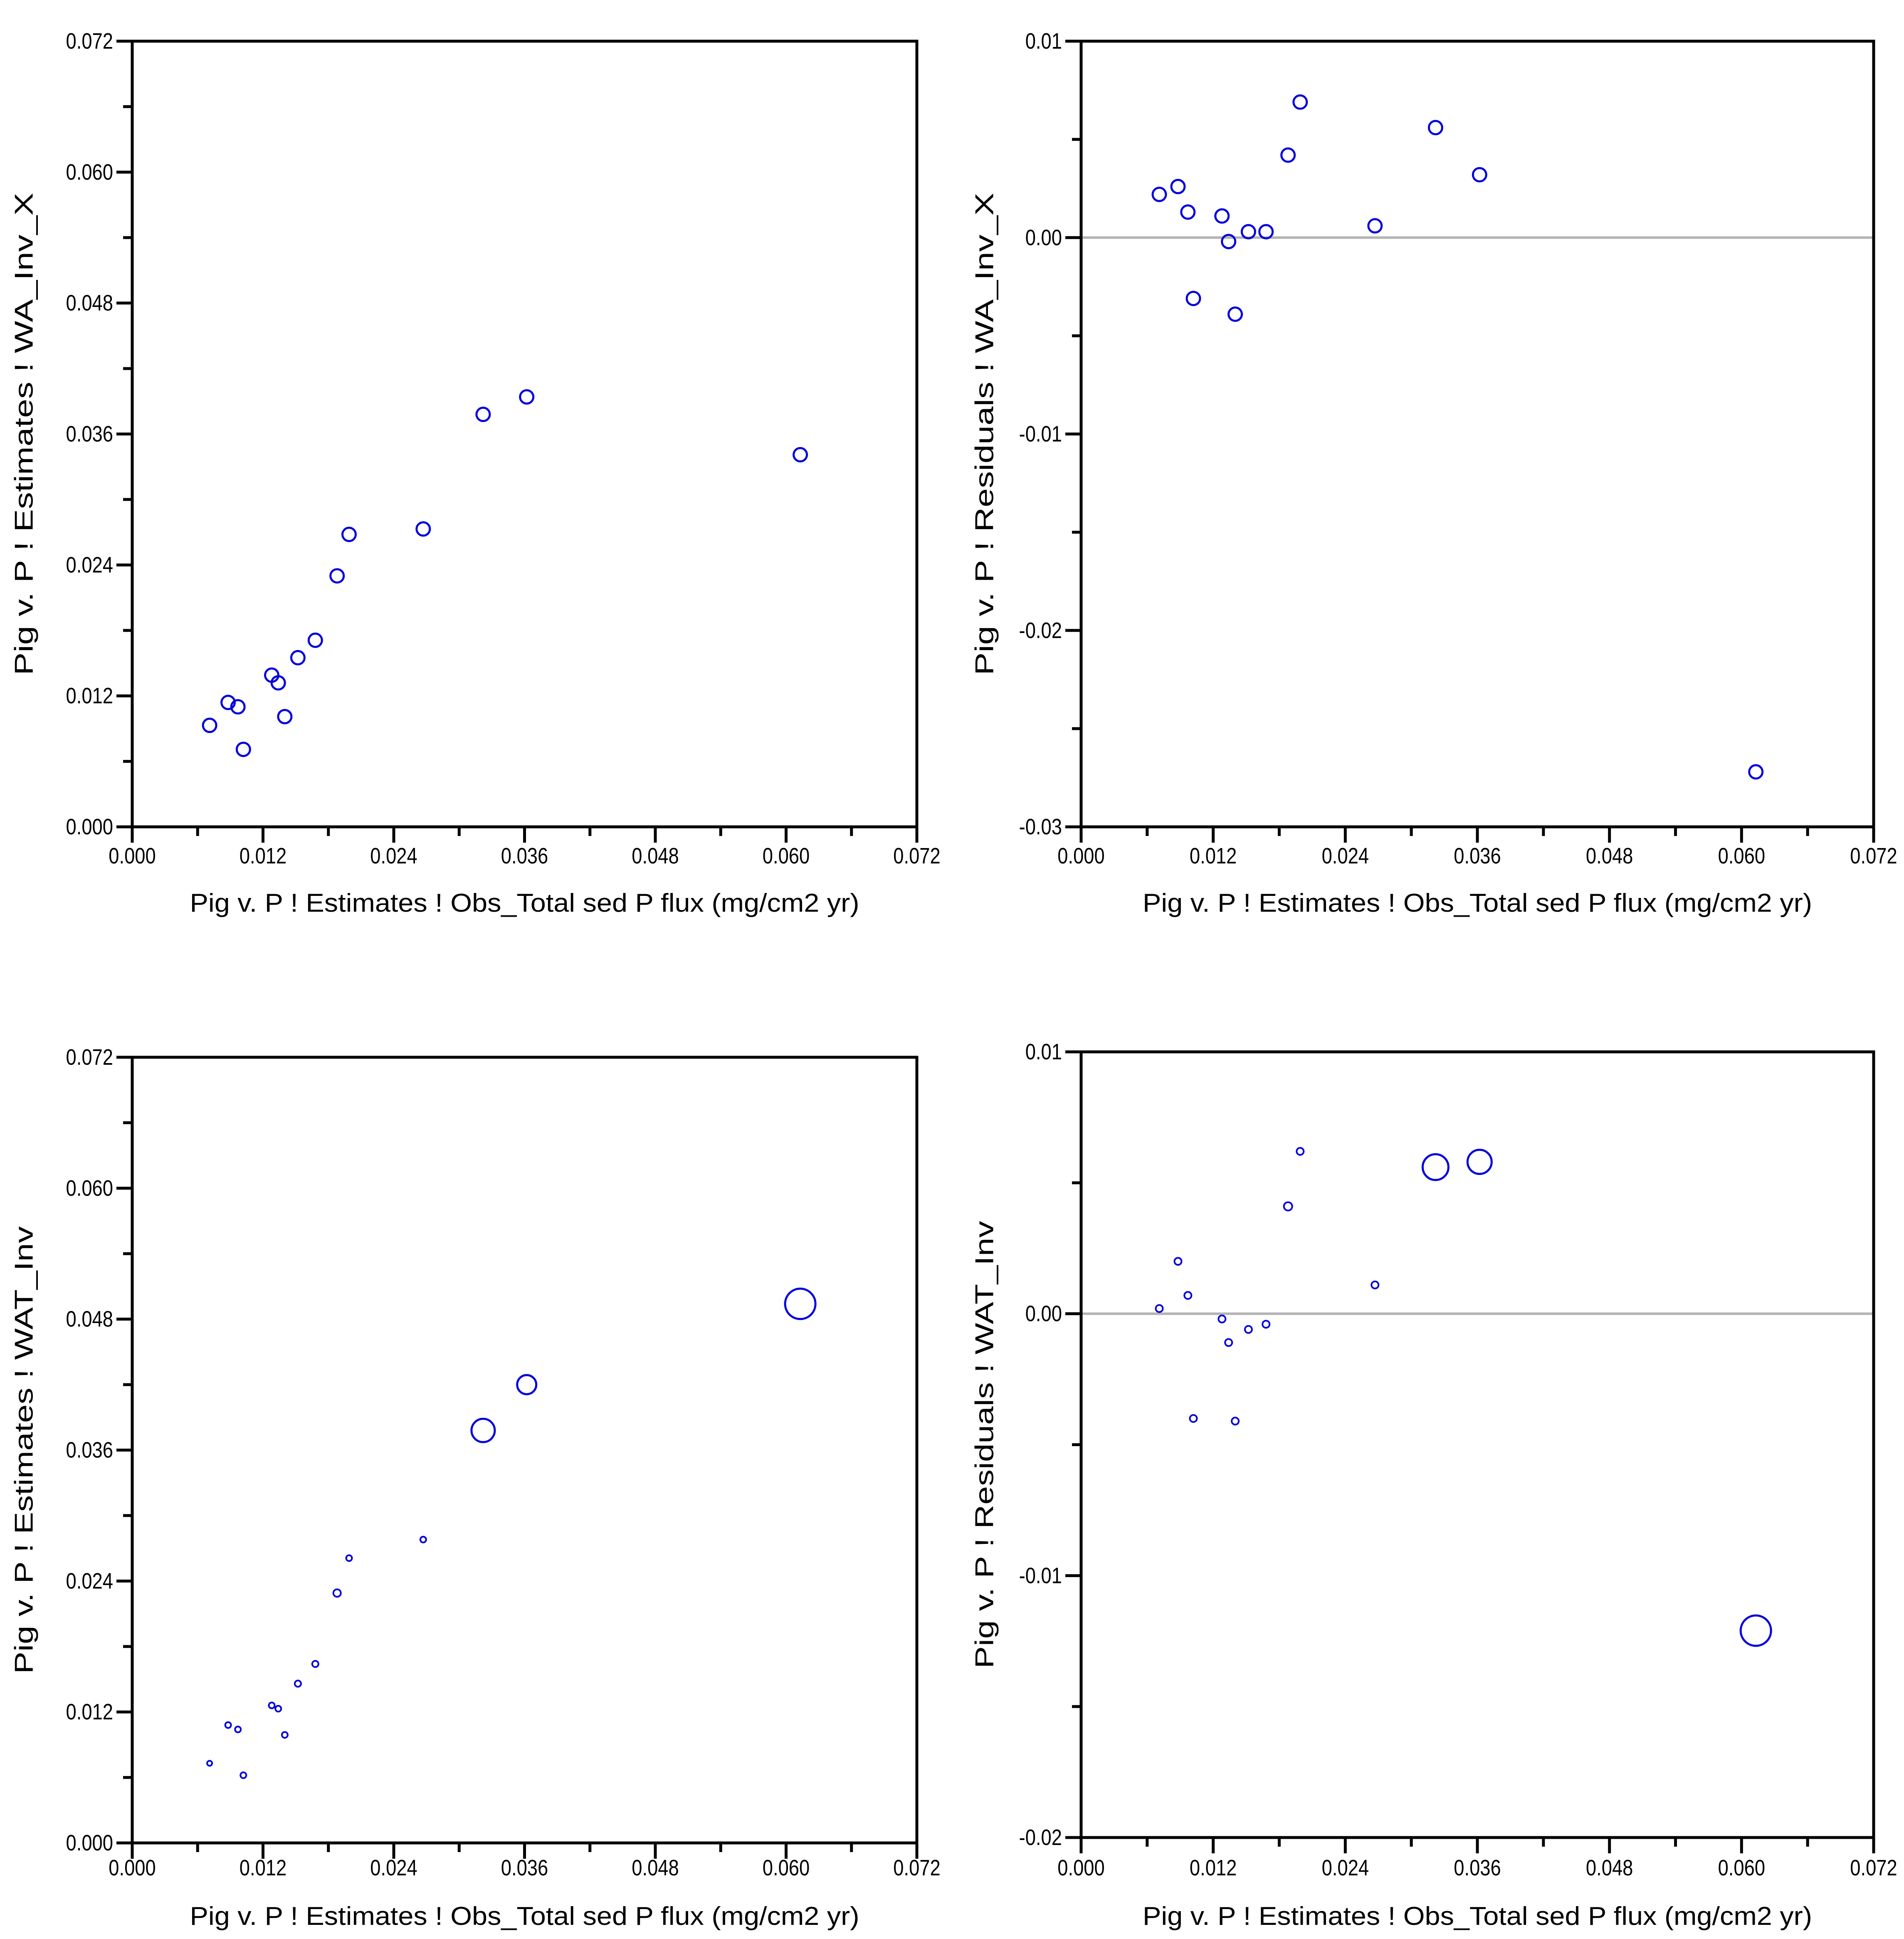  What do you see at coordinates (1040, 826) in the screenshot?
I see `y-tick-label: -0.03` at bounding box center [1040, 826].